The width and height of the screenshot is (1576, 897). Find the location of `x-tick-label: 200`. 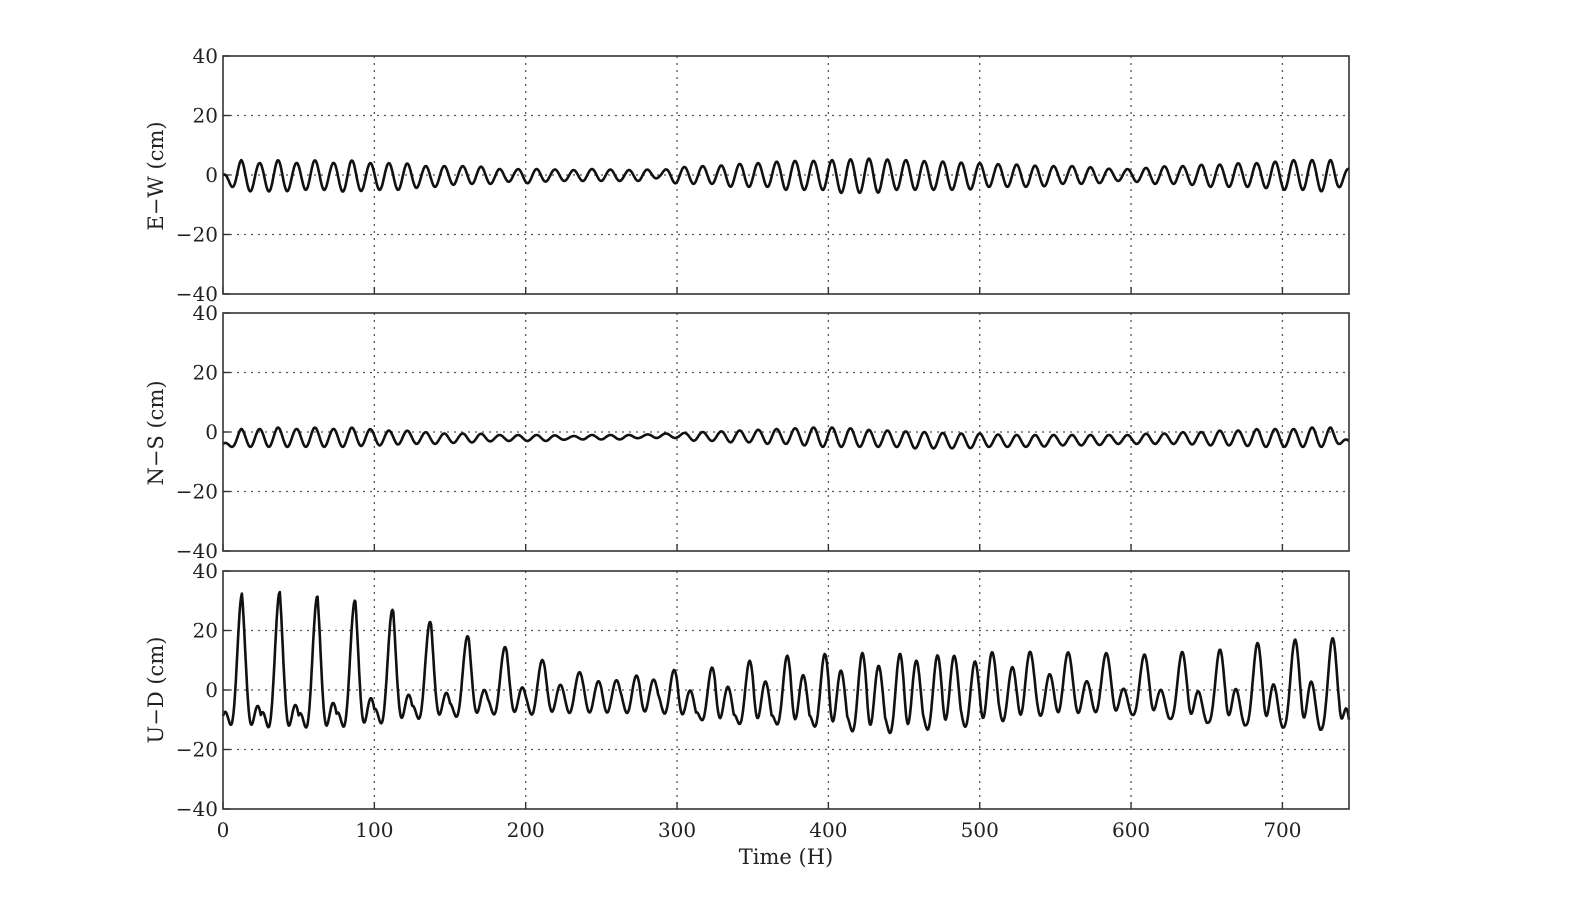

x-tick-label: 200 is located at coordinates (526, 830).